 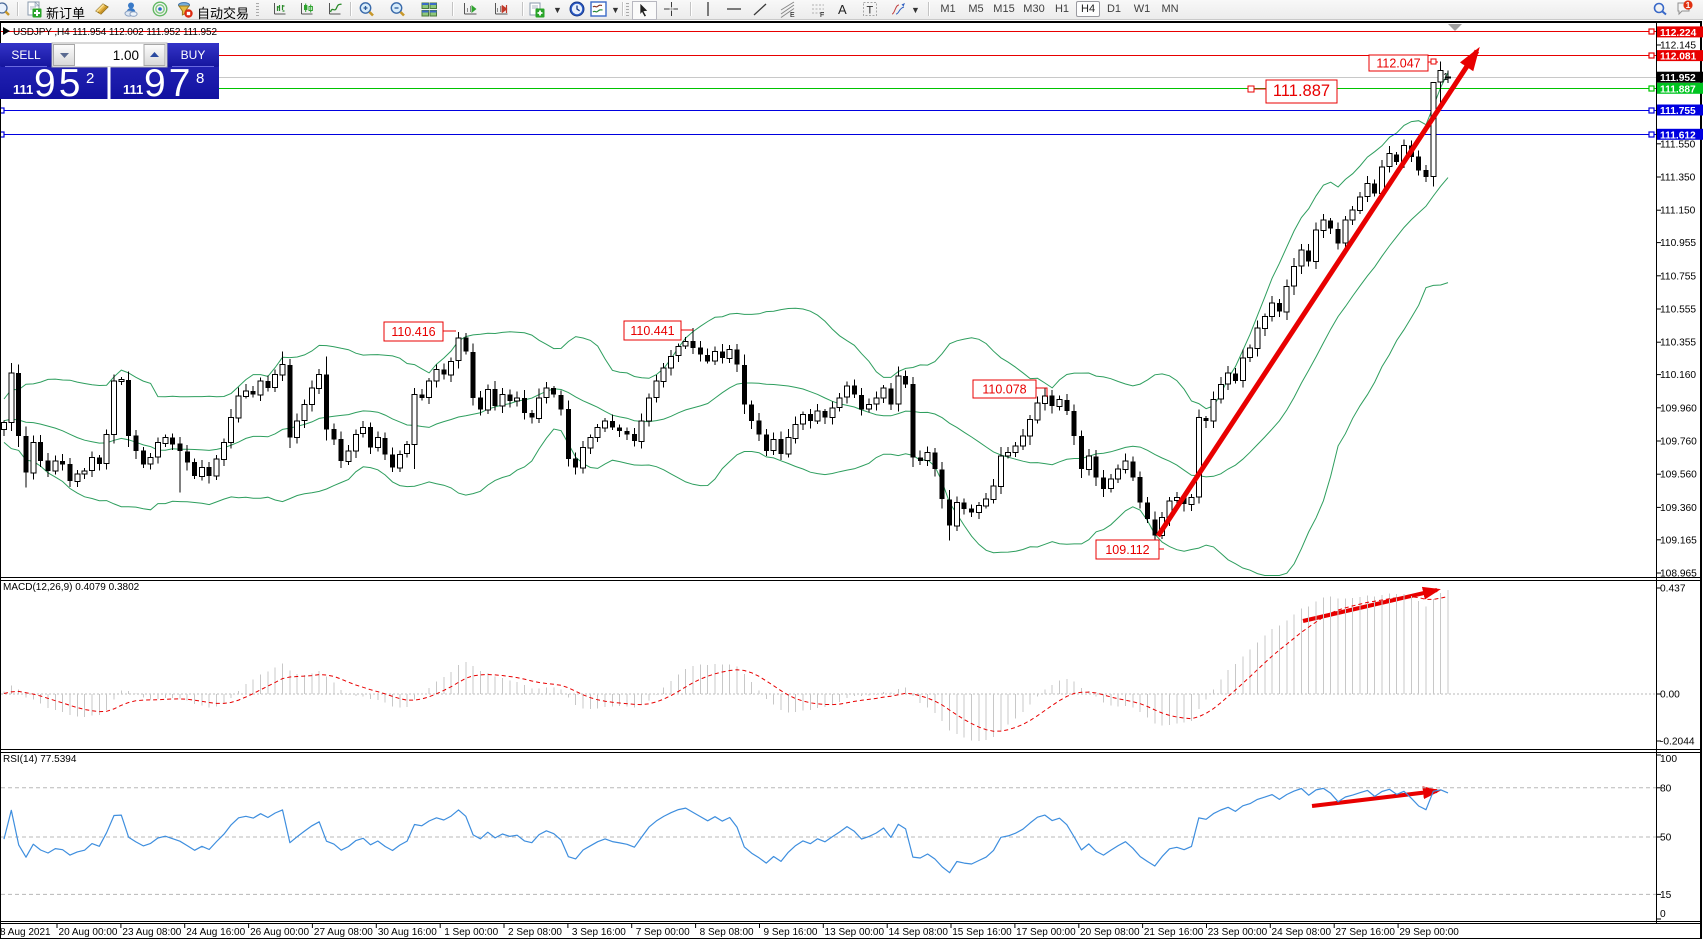 I want to click on svg-text: E, so click(x=792, y=15).